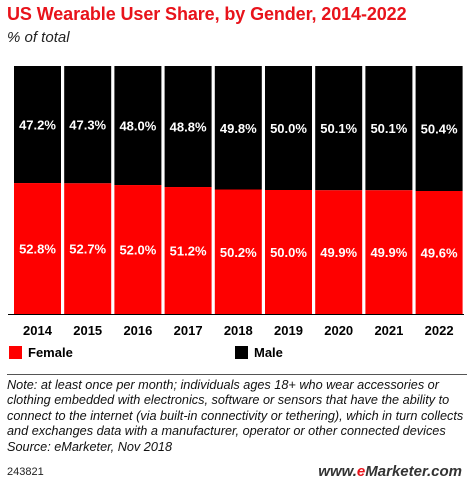 The width and height of the screenshot is (470, 487). I want to click on bar-male-2018, so click(238, 128).